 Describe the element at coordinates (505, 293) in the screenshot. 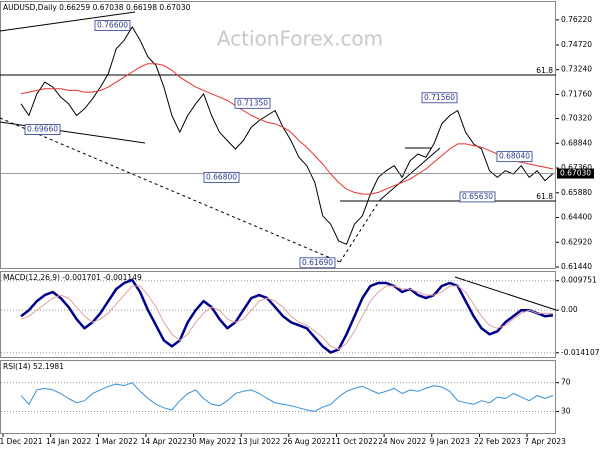

I see `macd-trend-line` at that location.